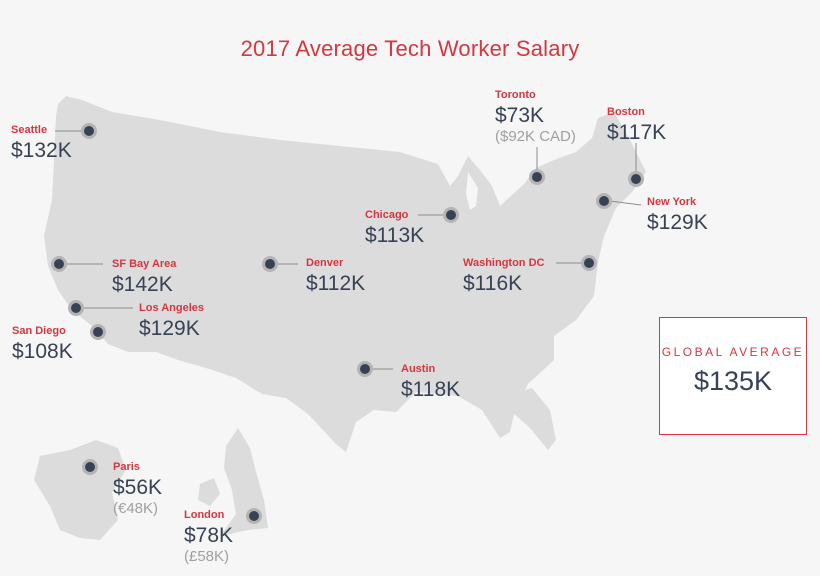 The width and height of the screenshot is (820, 576). What do you see at coordinates (59, 264) in the screenshot?
I see `sf-marker` at bounding box center [59, 264].